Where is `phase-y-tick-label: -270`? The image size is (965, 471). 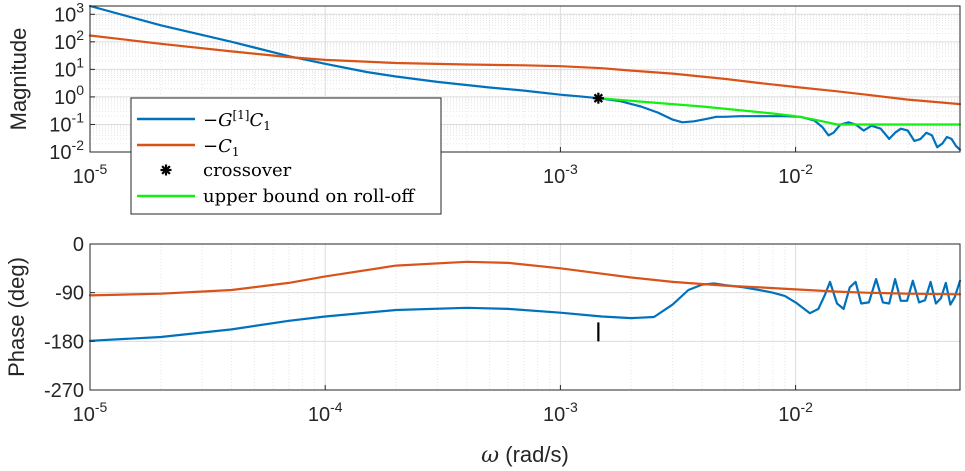
phase-y-tick-label: -270 is located at coordinates (64, 391).